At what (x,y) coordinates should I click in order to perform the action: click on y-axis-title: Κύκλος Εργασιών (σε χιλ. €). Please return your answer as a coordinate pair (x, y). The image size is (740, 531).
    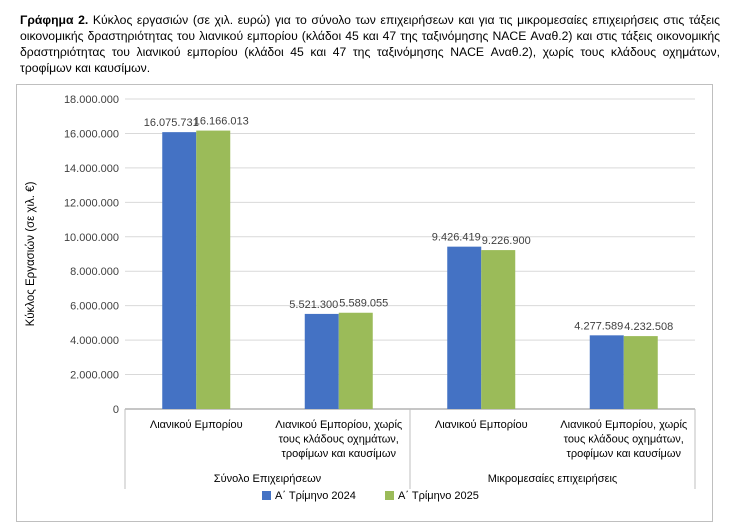
    Looking at the image, I should click on (31, 253).